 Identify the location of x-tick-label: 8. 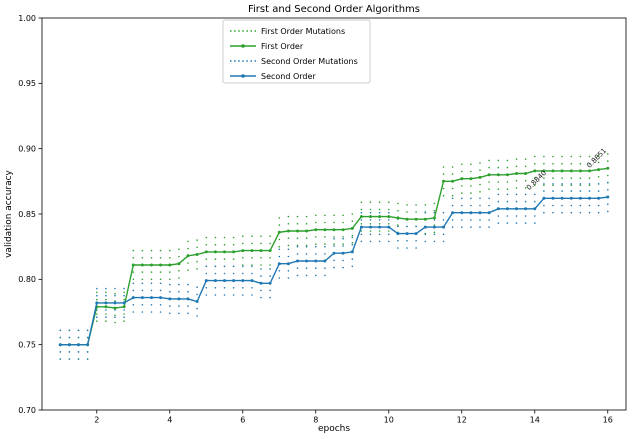
(315, 420).